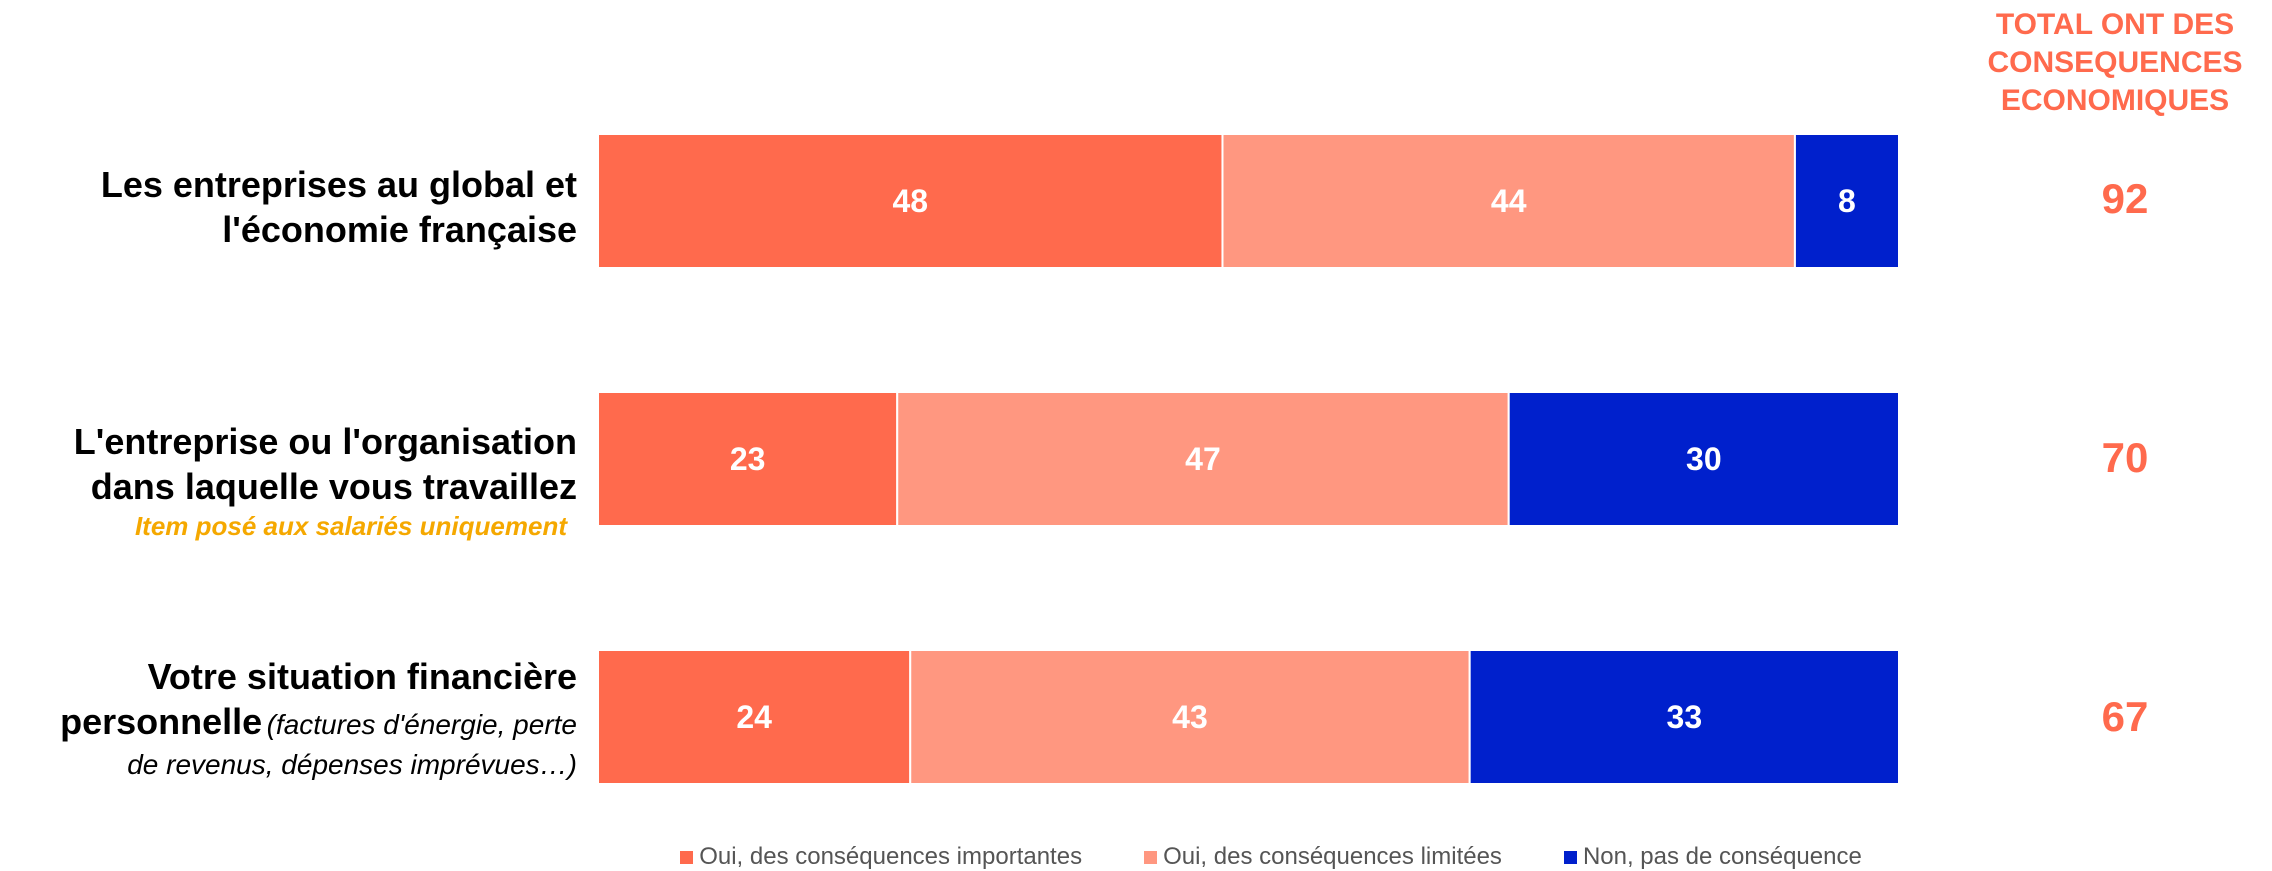 The image size is (2272, 871). Describe the element at coordinates (2125, 457) in the screenshot. I see `total-value-2: 70` at that location.